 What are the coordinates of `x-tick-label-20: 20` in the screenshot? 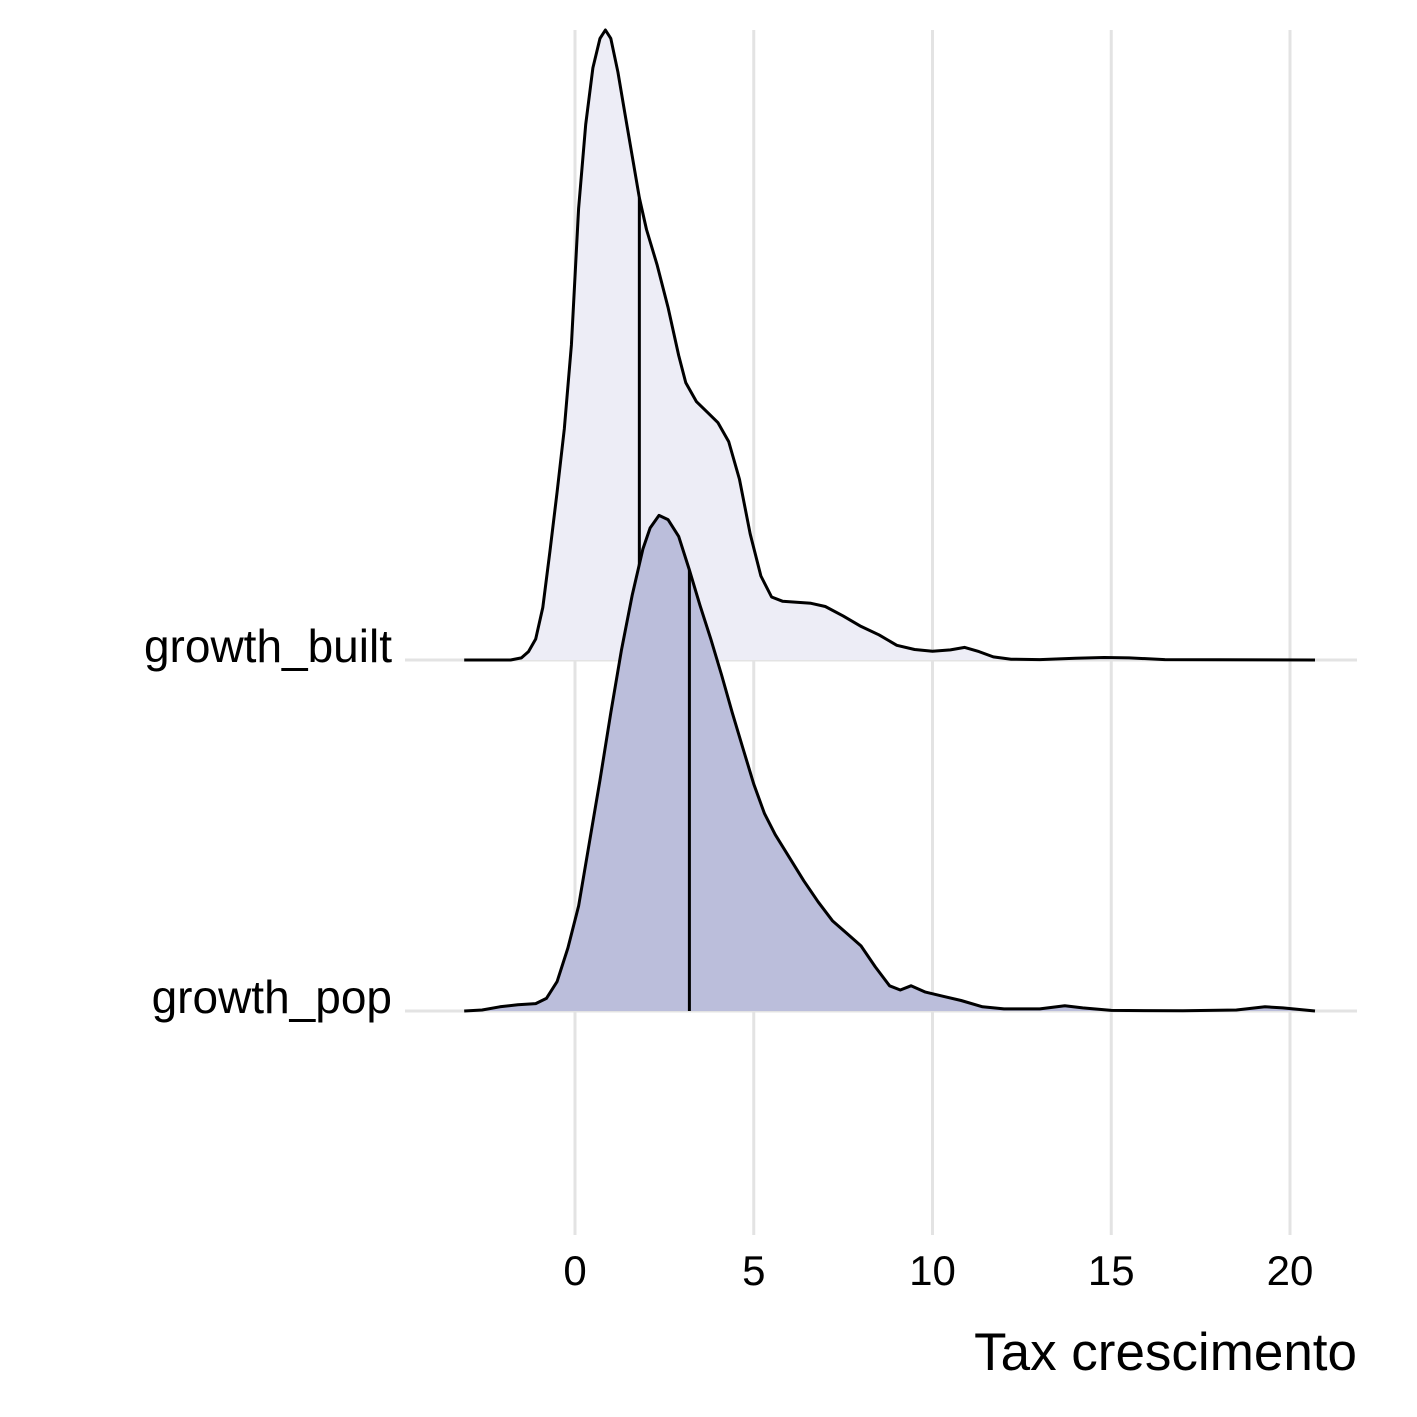 It's located at (1290, 1270).